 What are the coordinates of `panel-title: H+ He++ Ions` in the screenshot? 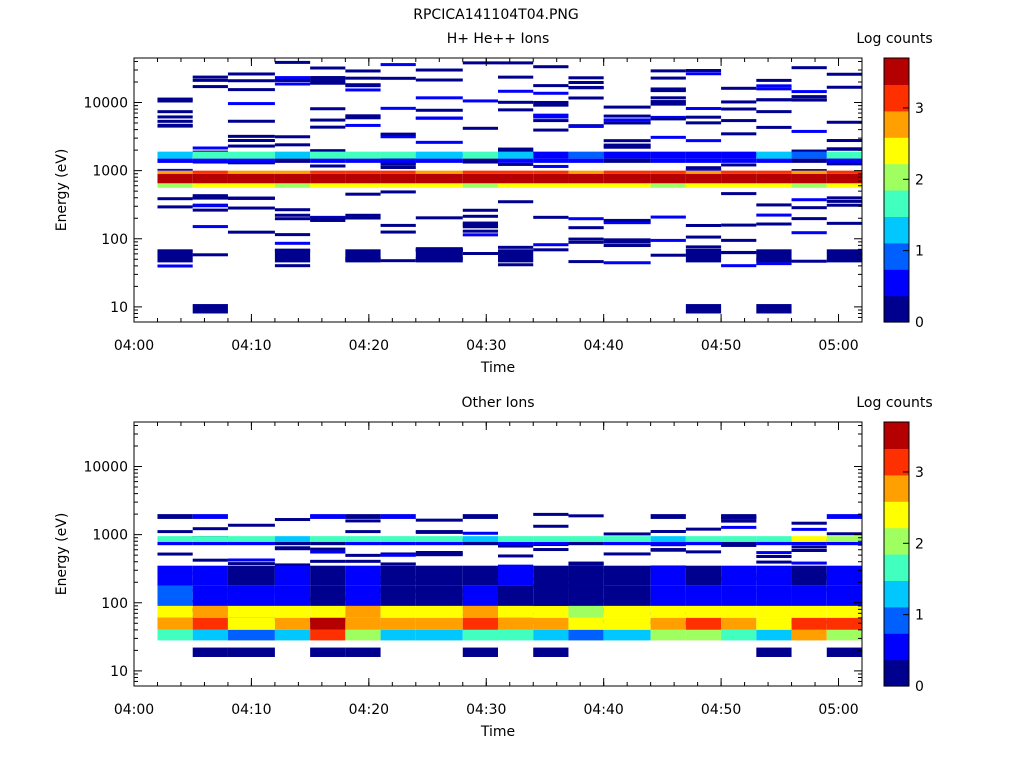 It's located at (498, 39).